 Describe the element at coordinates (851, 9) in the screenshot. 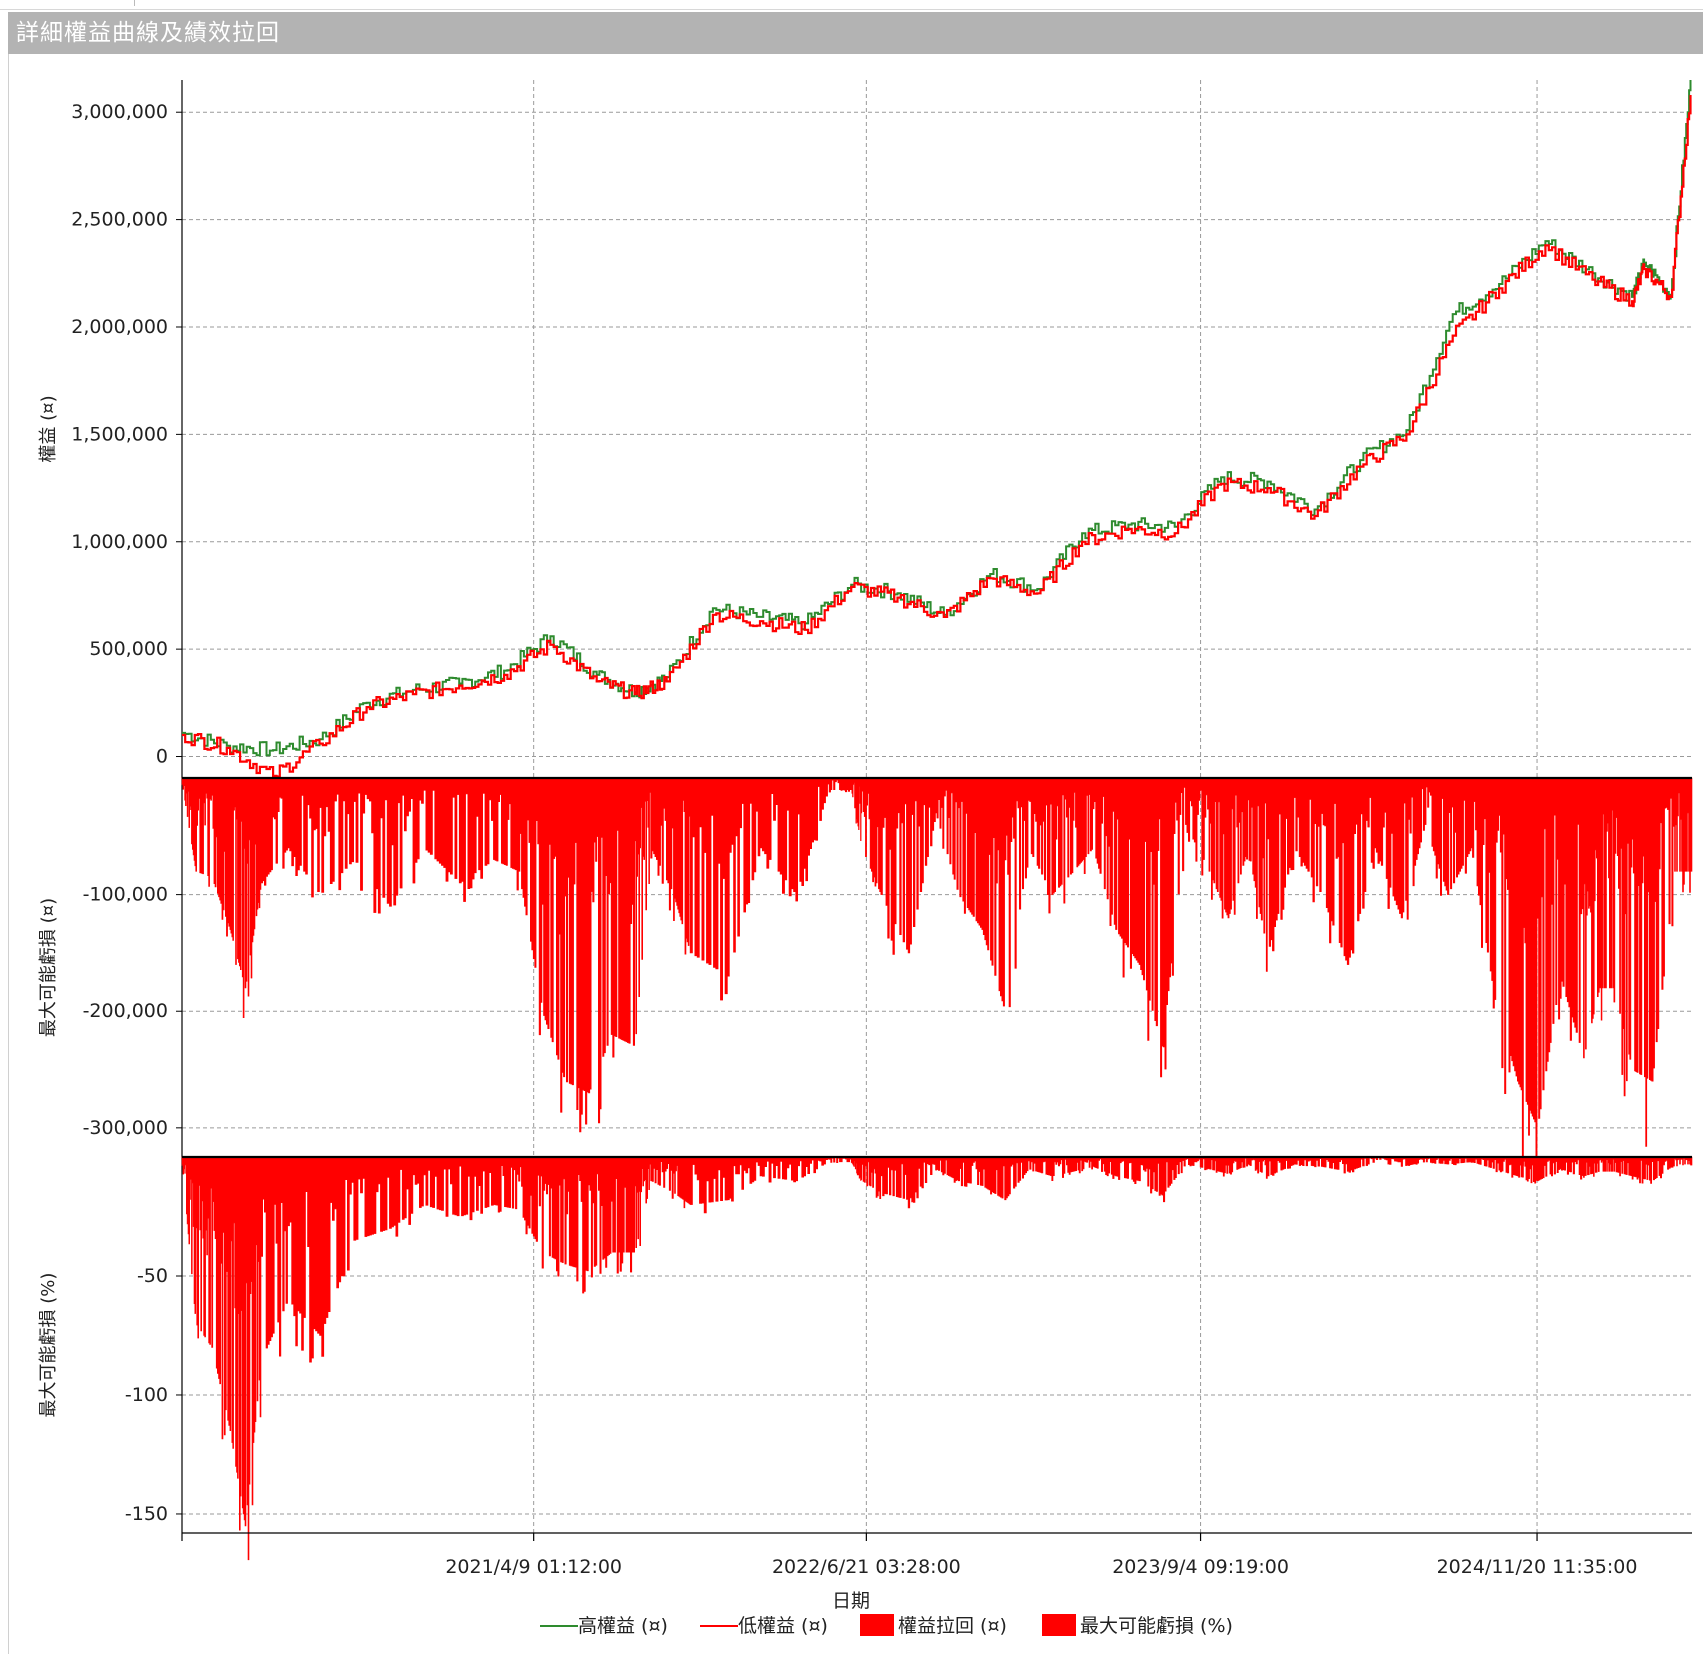

I see `window-top-border` at that location.